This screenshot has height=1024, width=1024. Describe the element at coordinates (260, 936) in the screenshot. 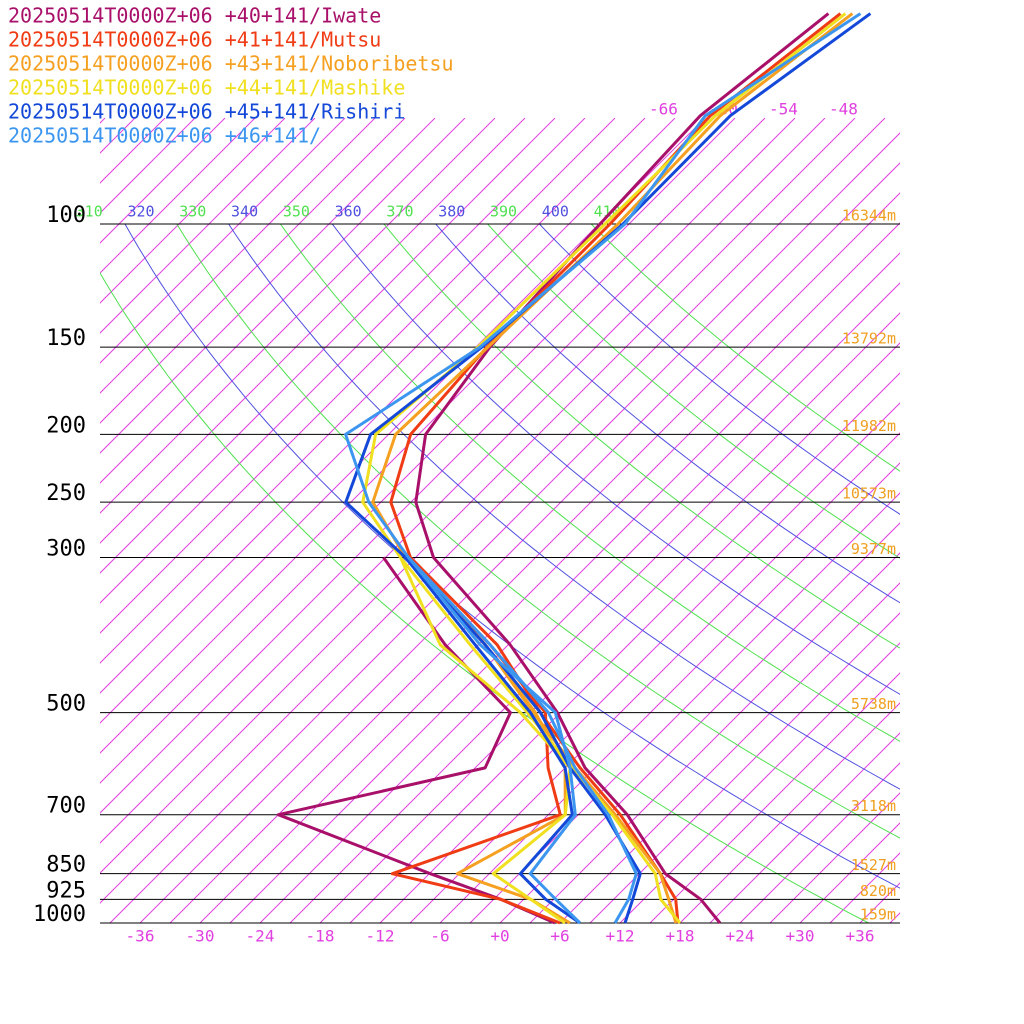

I see `x-tick-label: -24` at that location.